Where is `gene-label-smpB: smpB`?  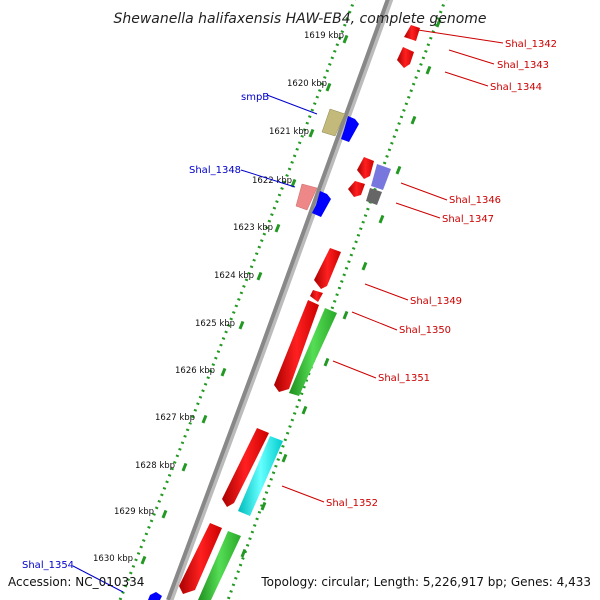
gene-label-smpB: smpB is located at coordinates (255, 97).